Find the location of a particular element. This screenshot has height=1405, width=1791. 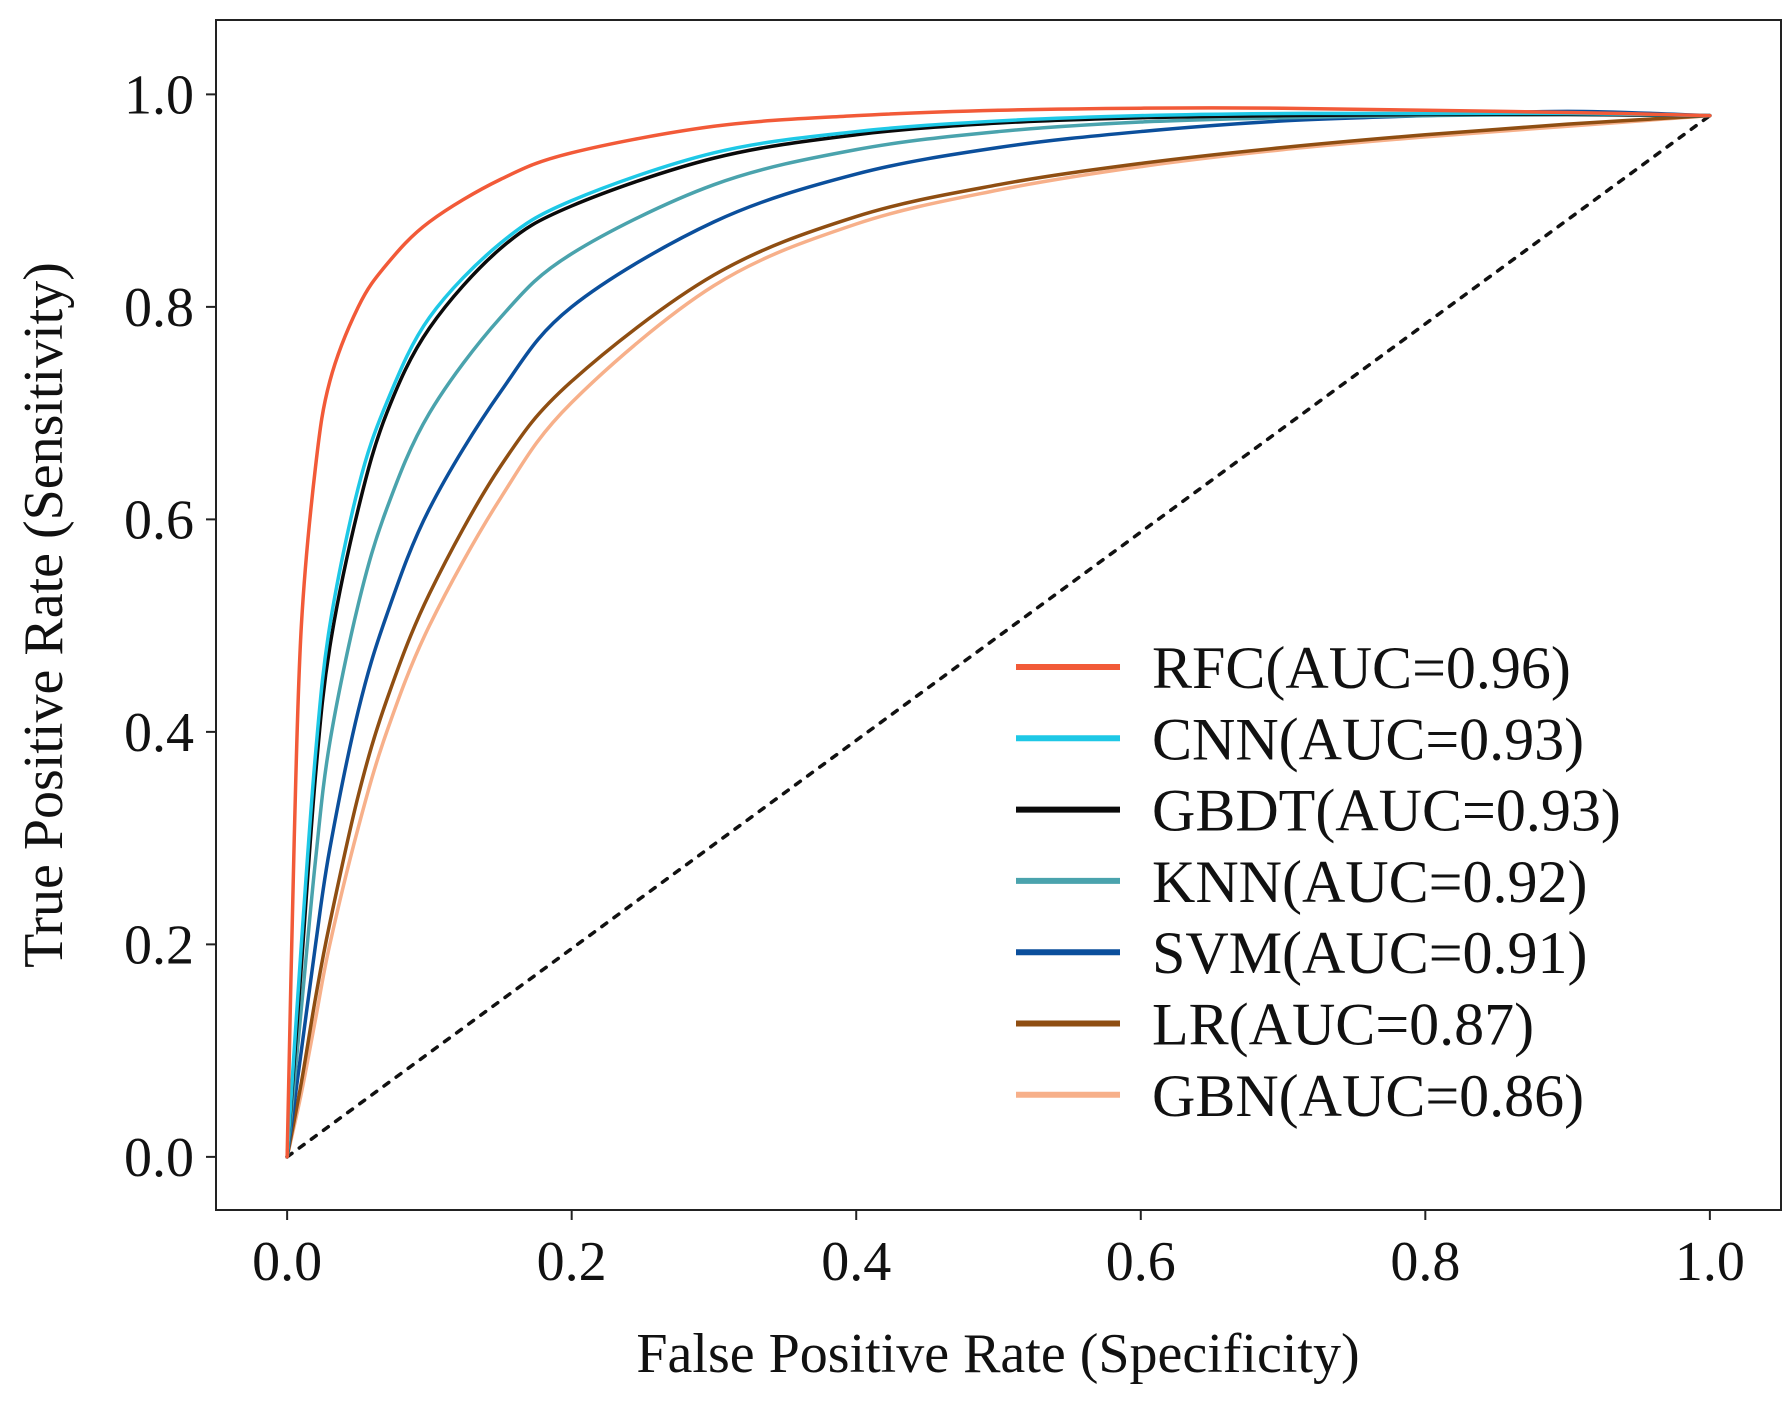

legend-label-rfc: RFC(AUC=0.96) is located at coordinates (1361, 668).